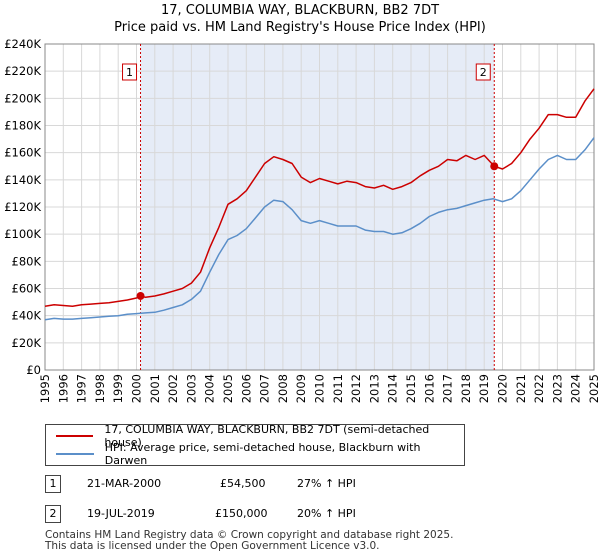 This screenshot has width=600, height=560. What do you see at coordinates (53, 514) in the screenshot?
I see `transaction-number: 2` at bounding box center [53, 514].